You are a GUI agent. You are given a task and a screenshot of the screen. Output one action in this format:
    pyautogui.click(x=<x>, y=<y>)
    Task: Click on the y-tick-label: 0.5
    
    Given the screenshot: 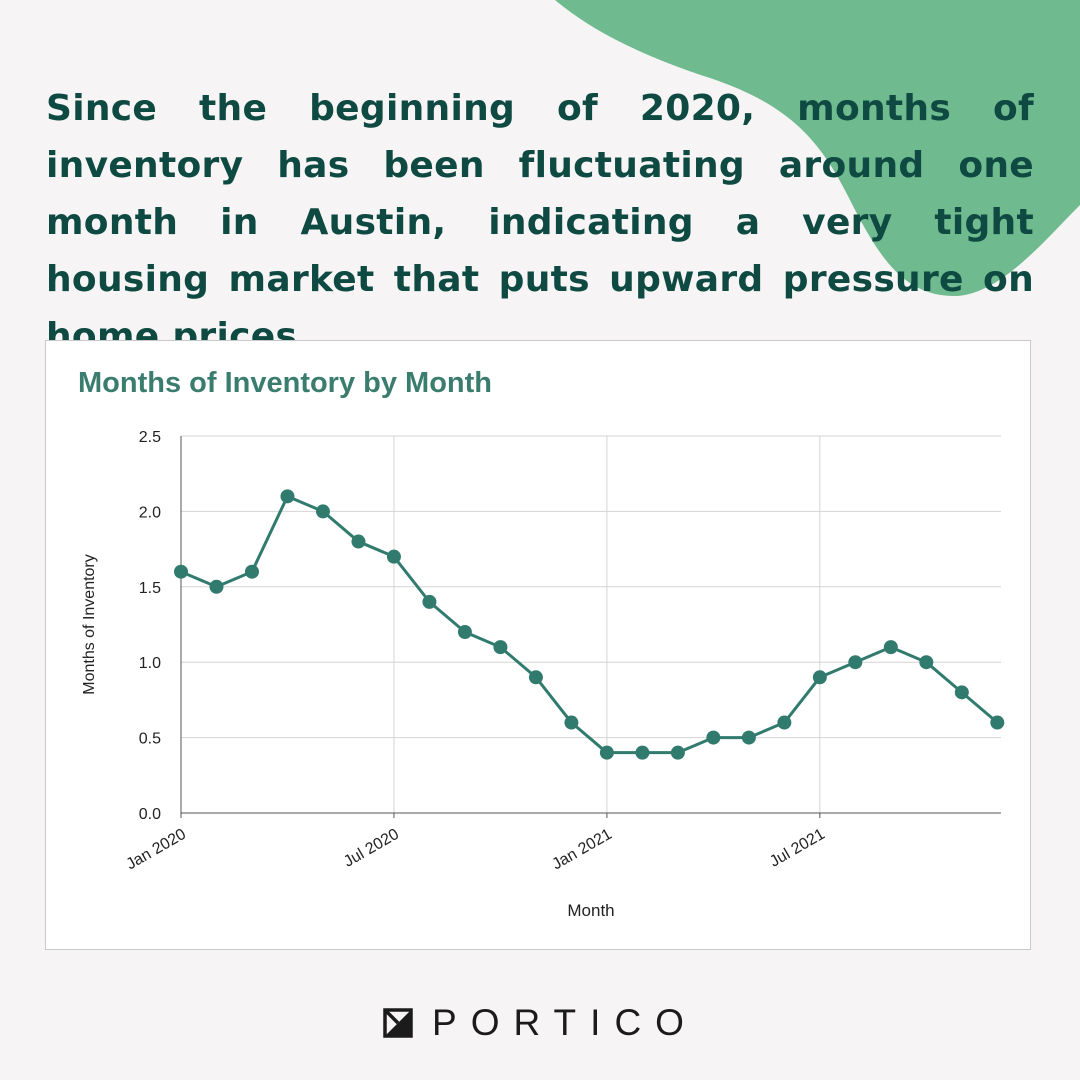 What is the action you would take?
    pyautogui.click(x=150, y=739)
    